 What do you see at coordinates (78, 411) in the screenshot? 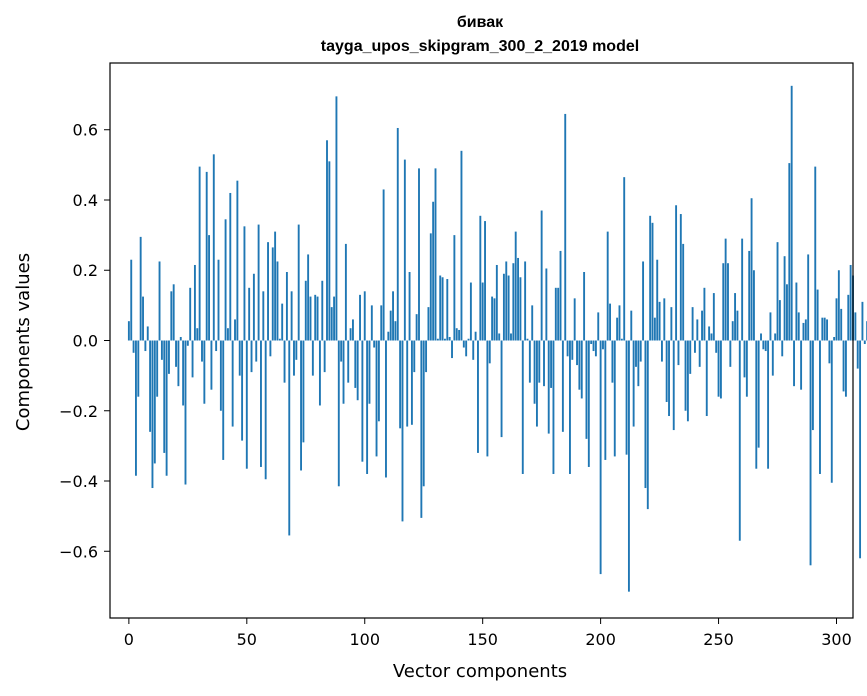
I see `y-tick-label-2: −0.2` at bounding box center [78, 411].